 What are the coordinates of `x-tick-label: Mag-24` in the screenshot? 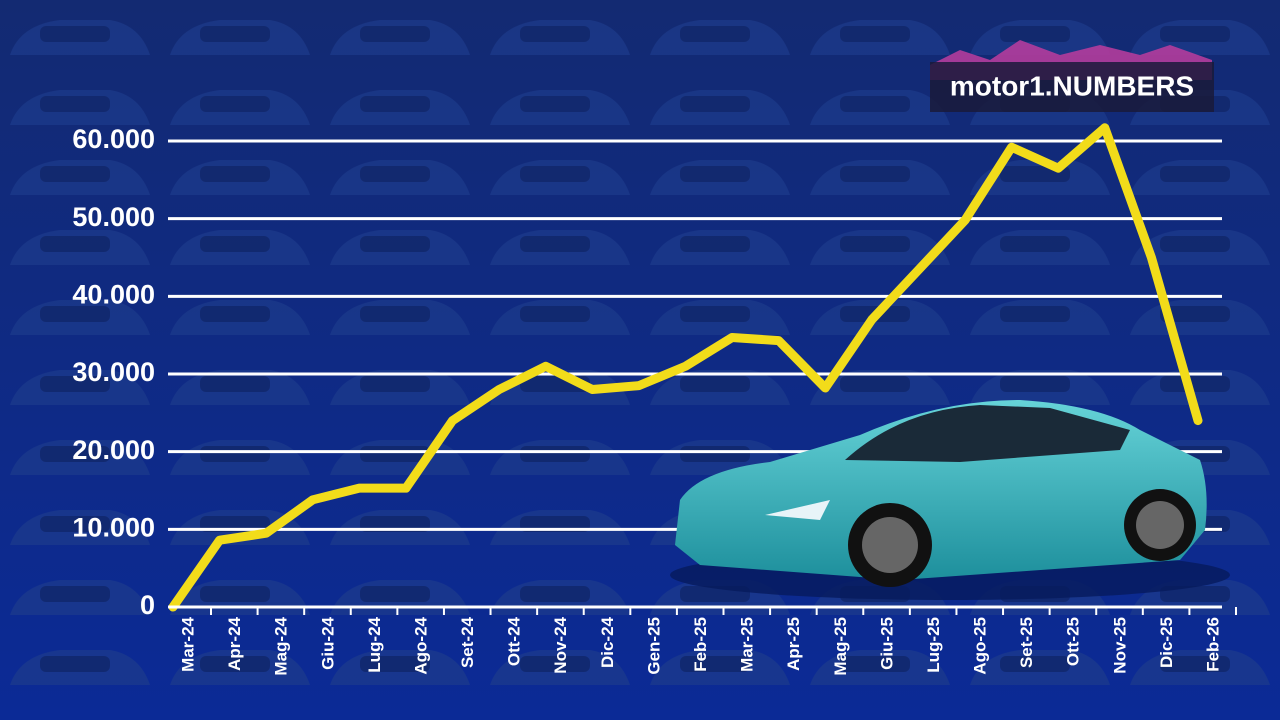 It's located at (281, 645).